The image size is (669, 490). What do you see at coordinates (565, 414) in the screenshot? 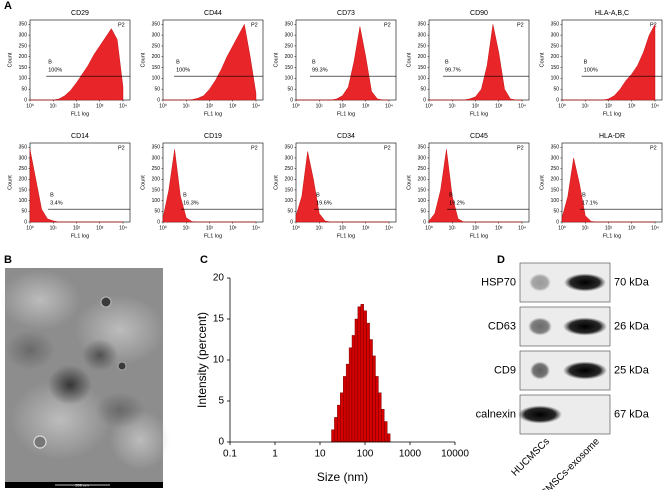
I see `blot-strip` at bounding box center [565, 414].